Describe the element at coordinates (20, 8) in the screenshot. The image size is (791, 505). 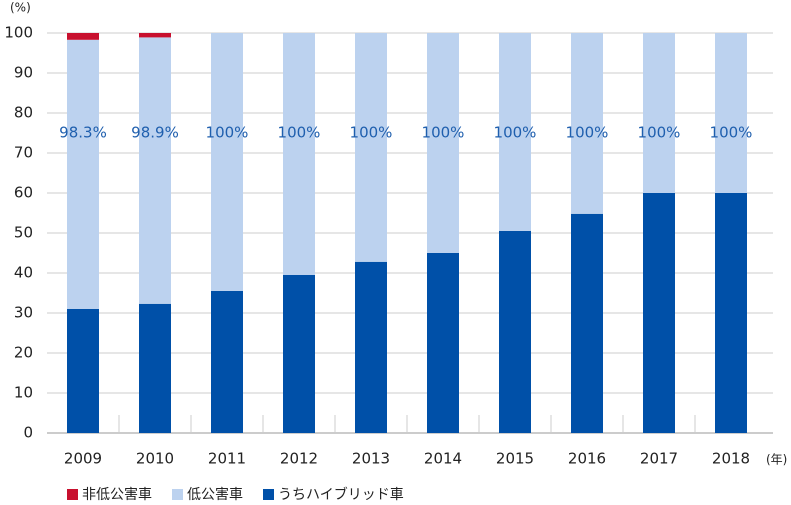
I see `y-unit: (%)` at that location.